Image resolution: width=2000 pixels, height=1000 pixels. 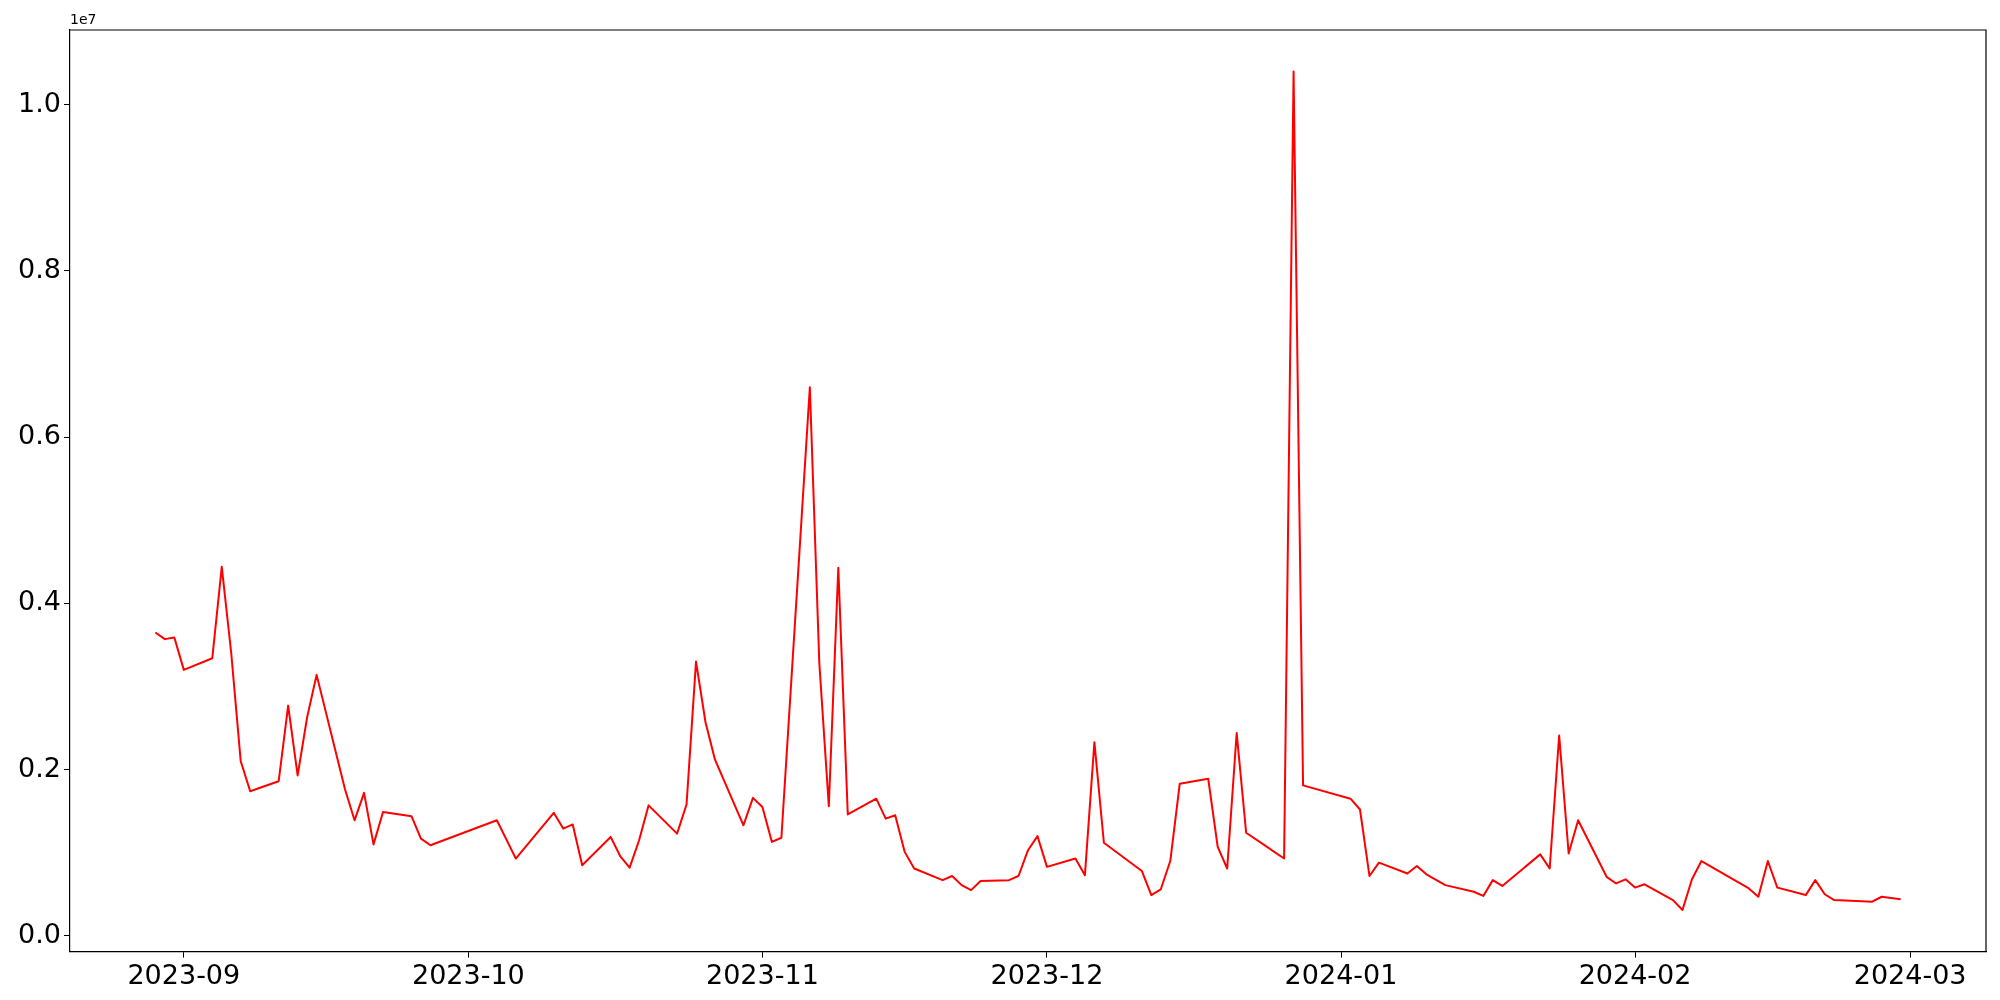 I want to click on y-tick-label: 0.0, so click(x=39, y=933).